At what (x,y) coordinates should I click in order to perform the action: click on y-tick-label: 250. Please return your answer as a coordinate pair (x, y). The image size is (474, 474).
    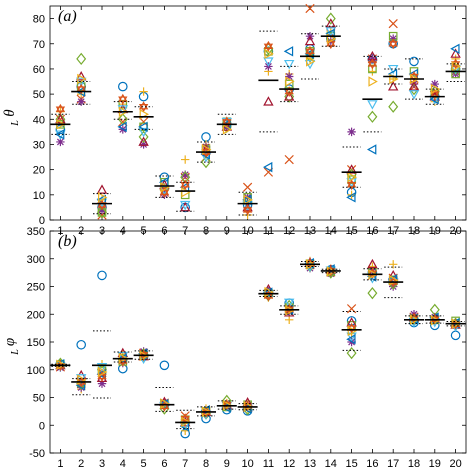
    Looking at the image, I should click on (36, 288).